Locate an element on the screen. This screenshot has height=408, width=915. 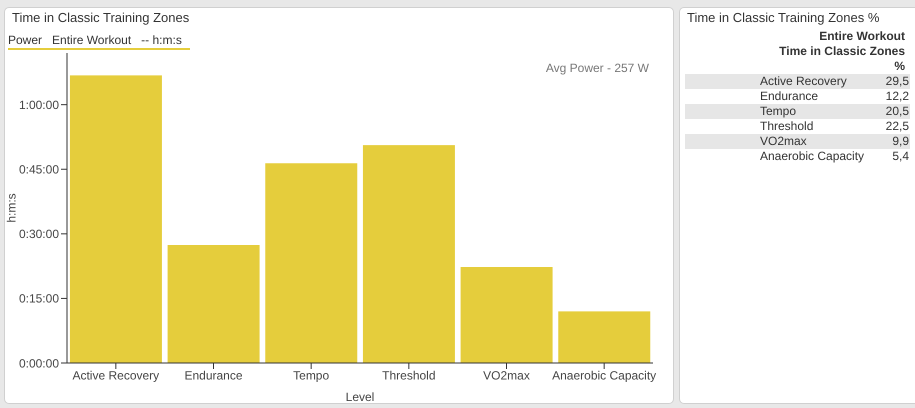
x-axis-title: Level is located at coordinates (360, 397).